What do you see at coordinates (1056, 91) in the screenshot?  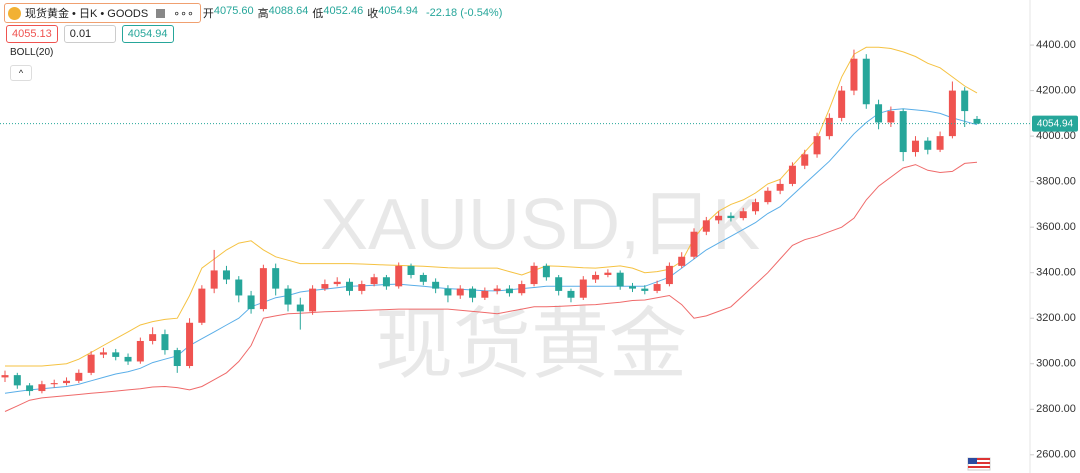 I see `y-tick-label: 4200.00` at bounding box center [1056, 91].